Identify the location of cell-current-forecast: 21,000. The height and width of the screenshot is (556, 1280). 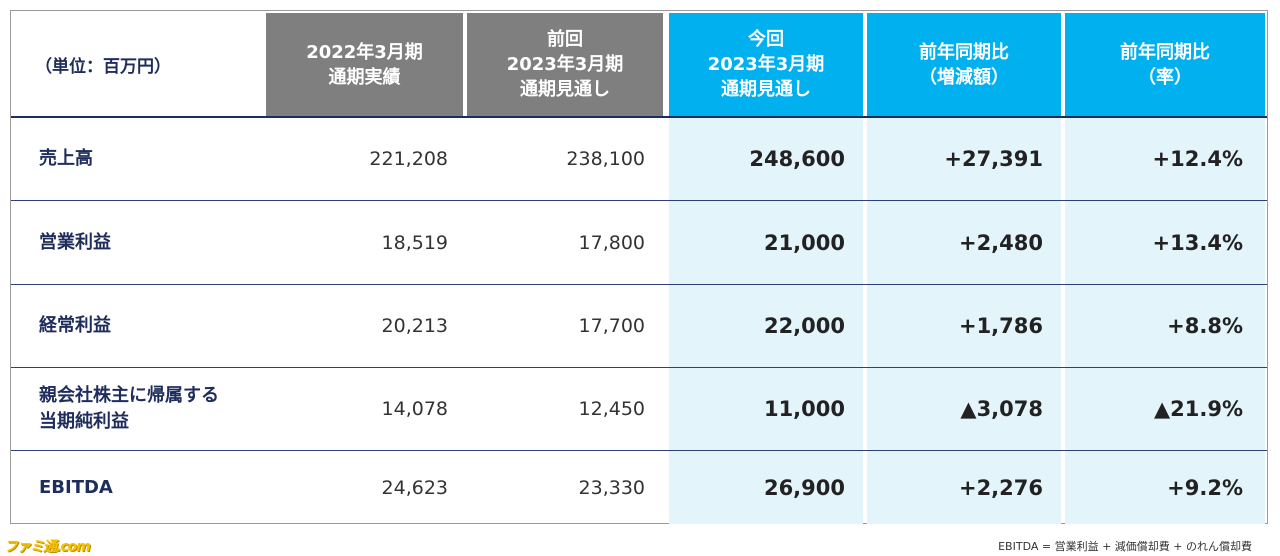
(804, 242).